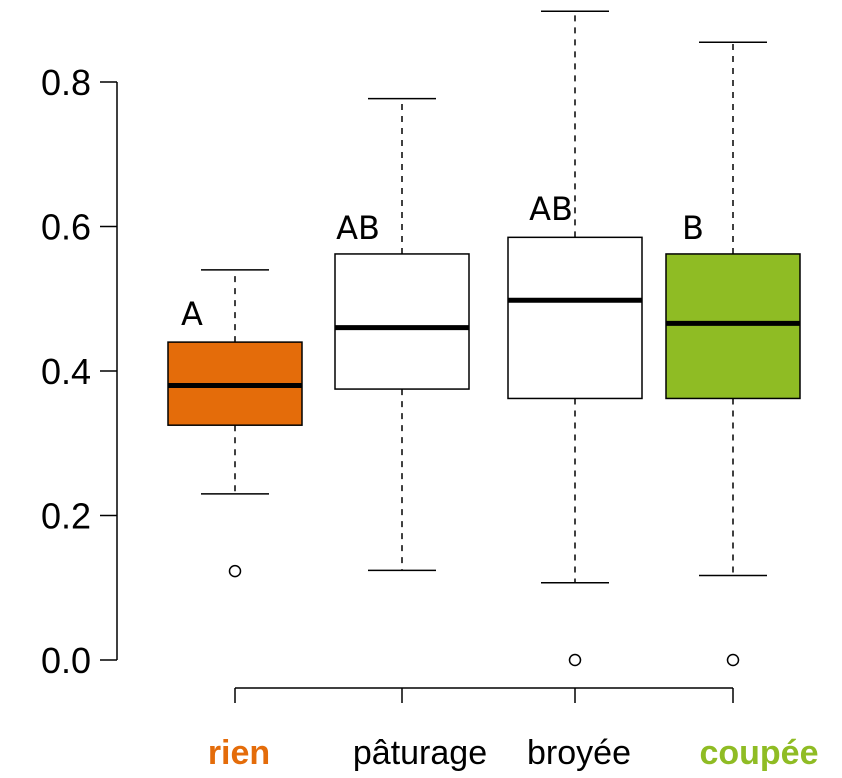 Image resolution: width=842 pixels, height=778 pixels. What do you see at coordinates (66, 516) in the screenshot?
I see `y-tick-label: 0.2` at bounding box center [66, 516].